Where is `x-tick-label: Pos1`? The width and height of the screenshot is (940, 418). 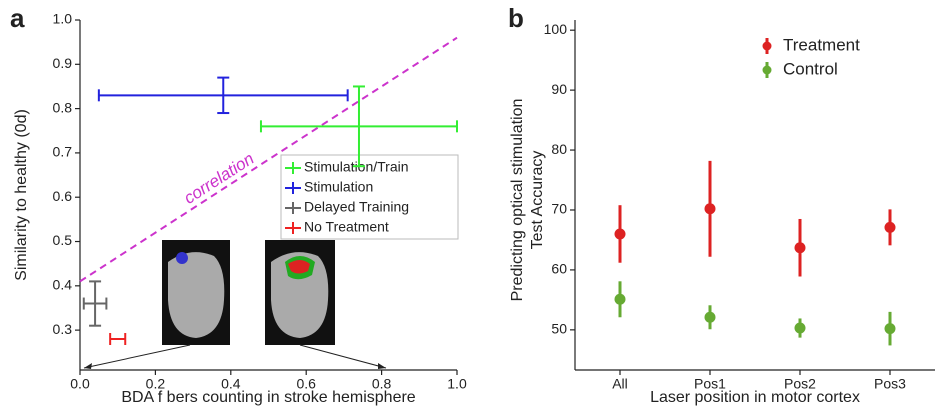 x-tick-label: Pos1 is located at coordinates (710, 384).